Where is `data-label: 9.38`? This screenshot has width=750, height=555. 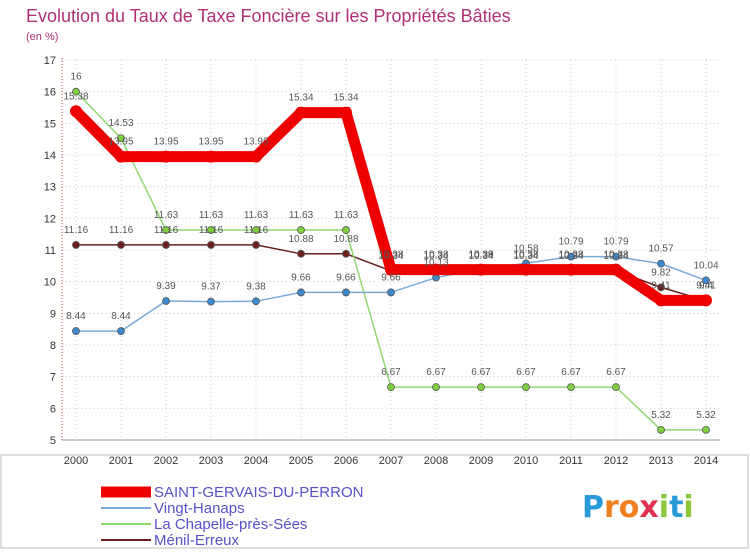 data-label: 9.38 is located at coordinates (256, 286).